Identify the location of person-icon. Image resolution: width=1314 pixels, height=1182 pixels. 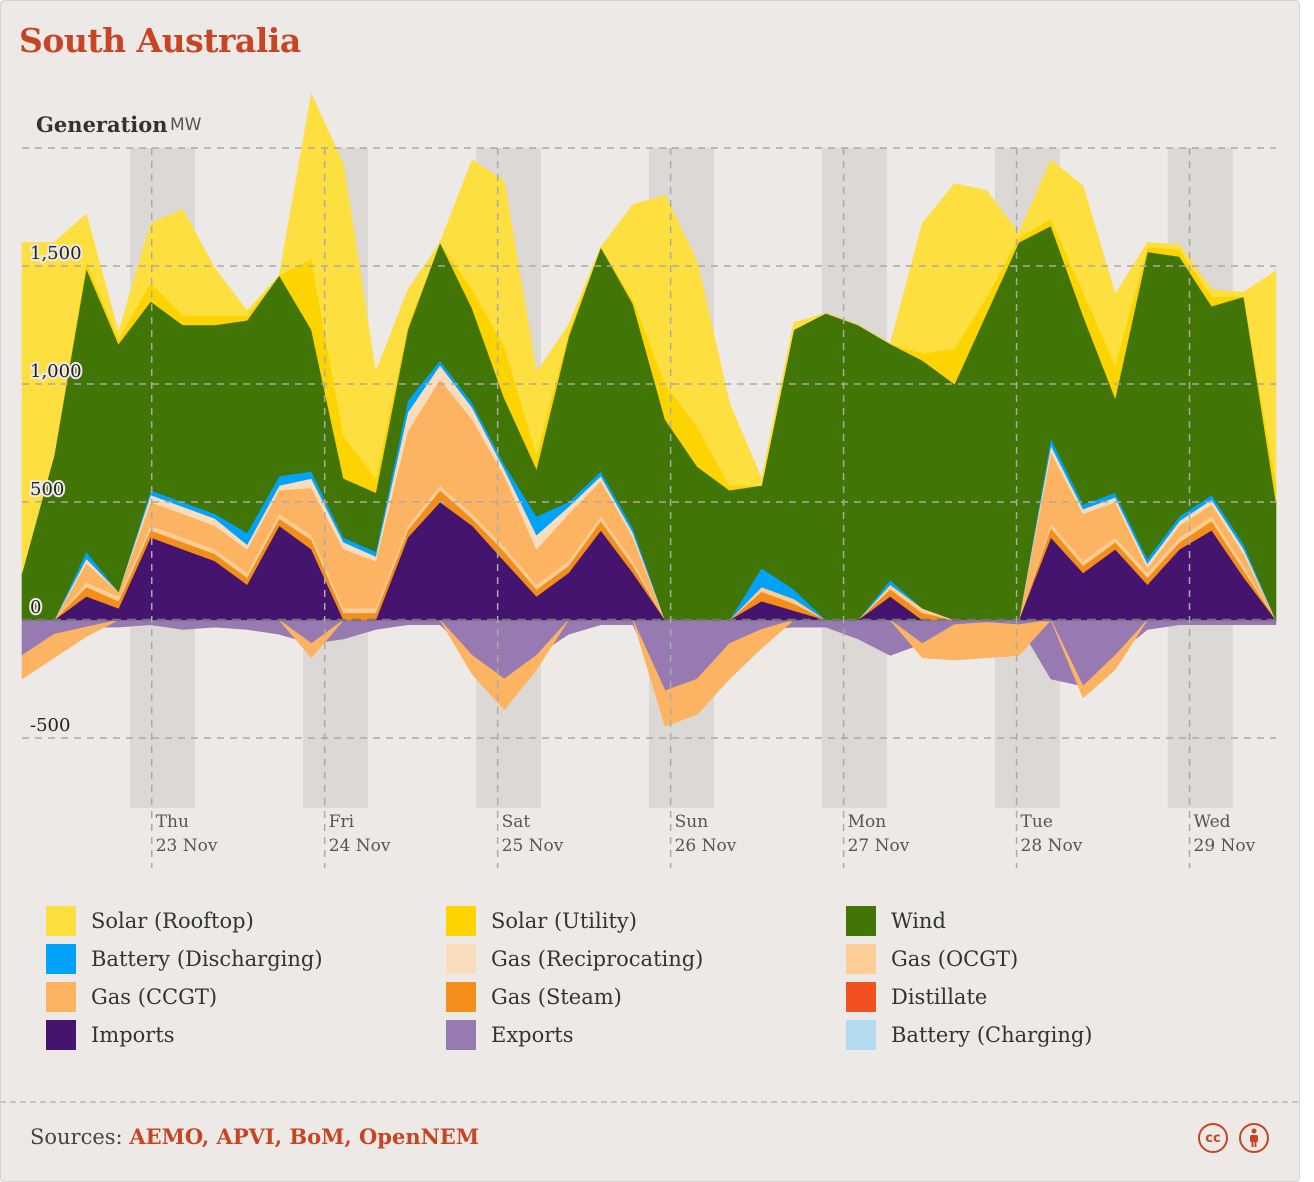
(1254, 1137).